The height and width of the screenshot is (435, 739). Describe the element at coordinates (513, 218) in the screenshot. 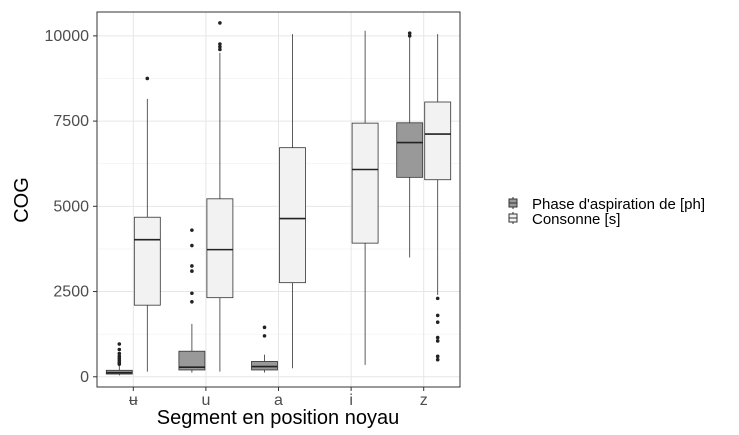

I see `legend-key-consonne` at that location.